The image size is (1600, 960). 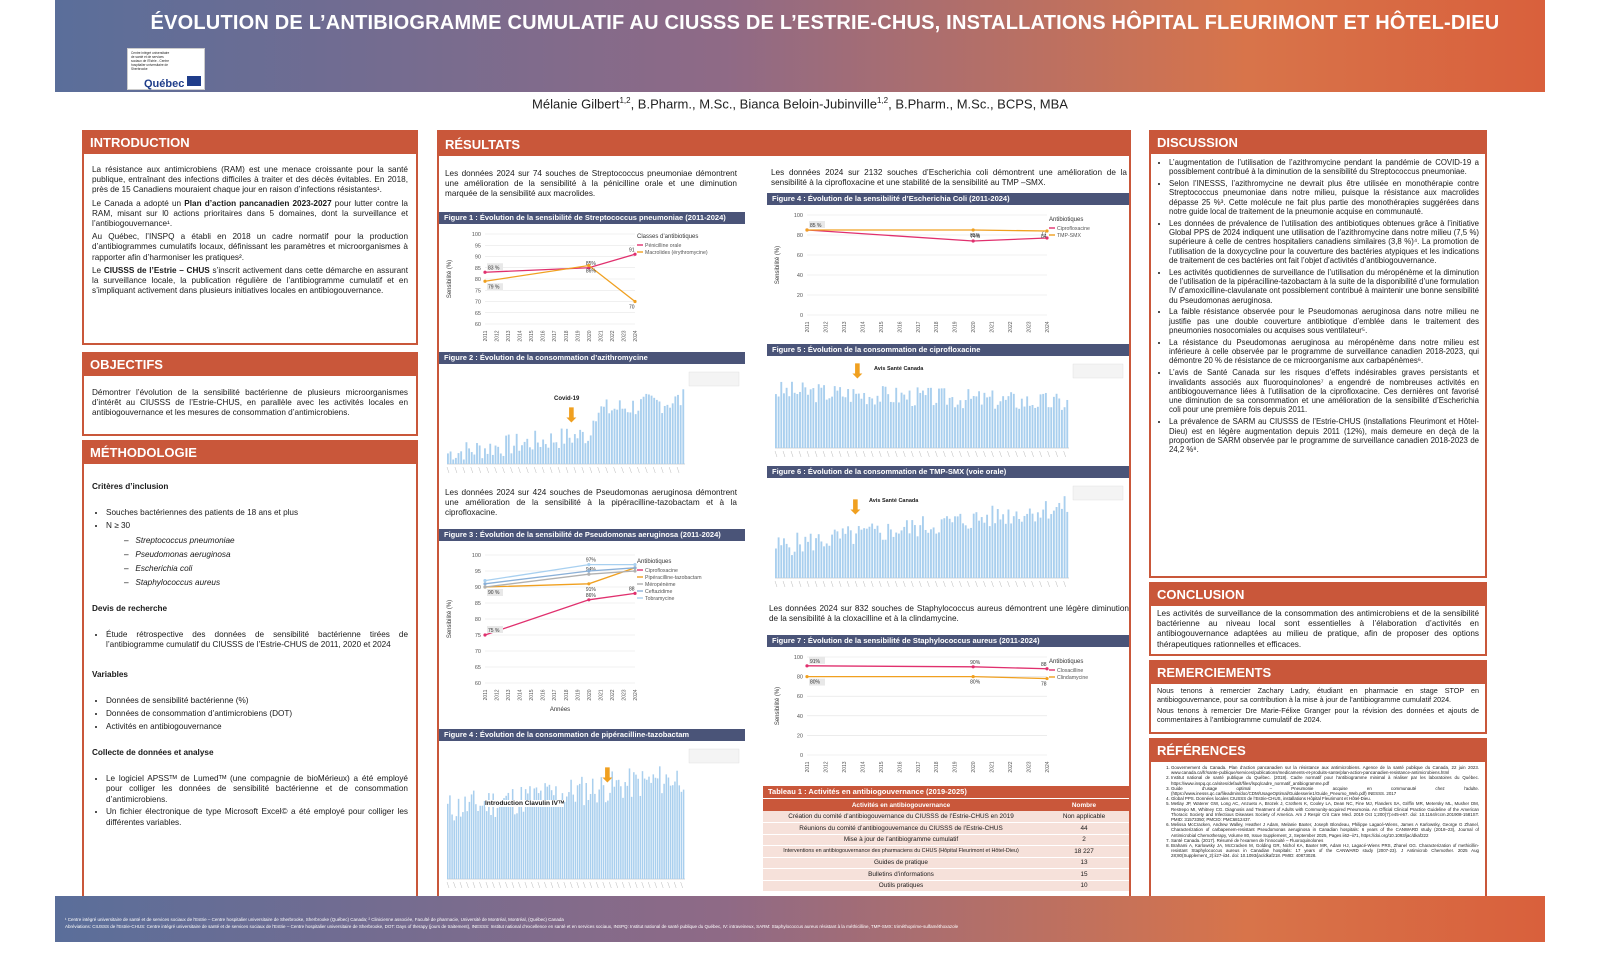 I want to click on legend-entry: Méropénème, so click(x=660, y=585).